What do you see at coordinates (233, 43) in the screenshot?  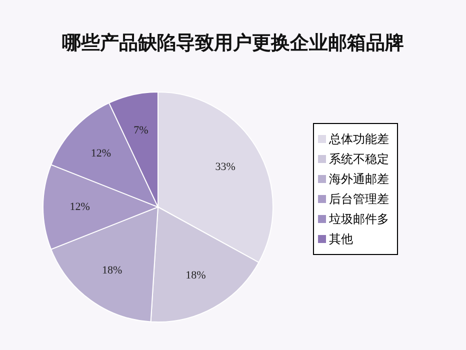 I see `chart-title: 哪些产品缺陷导致用户更换企业邮箱品牌` at bounding box center [233, 43].